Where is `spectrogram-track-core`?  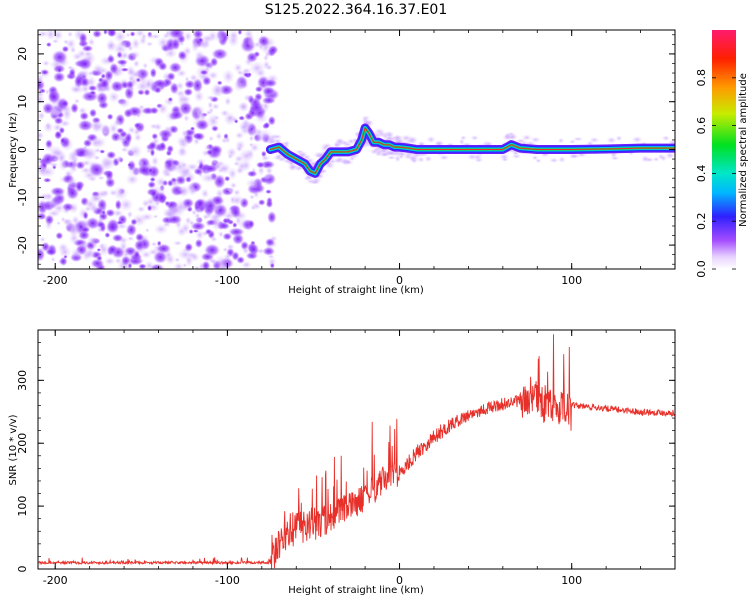 spectrogram-track-core is located at coordinates (472, 150).